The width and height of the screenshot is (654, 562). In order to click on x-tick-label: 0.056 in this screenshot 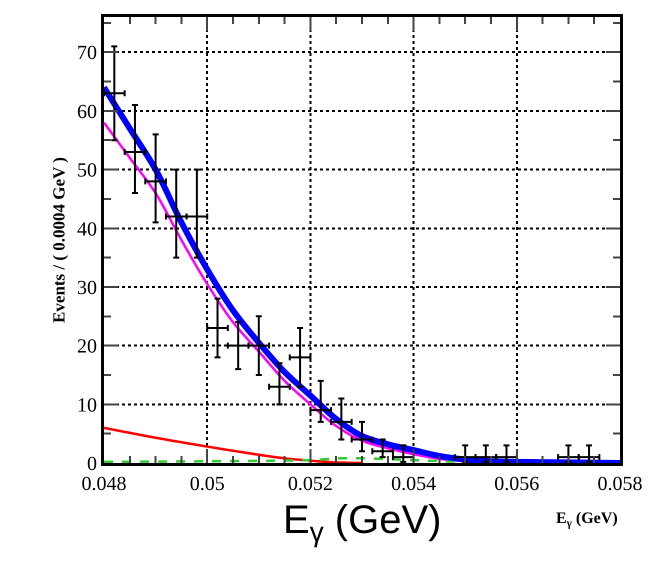, I will do `click(517, 484)`.